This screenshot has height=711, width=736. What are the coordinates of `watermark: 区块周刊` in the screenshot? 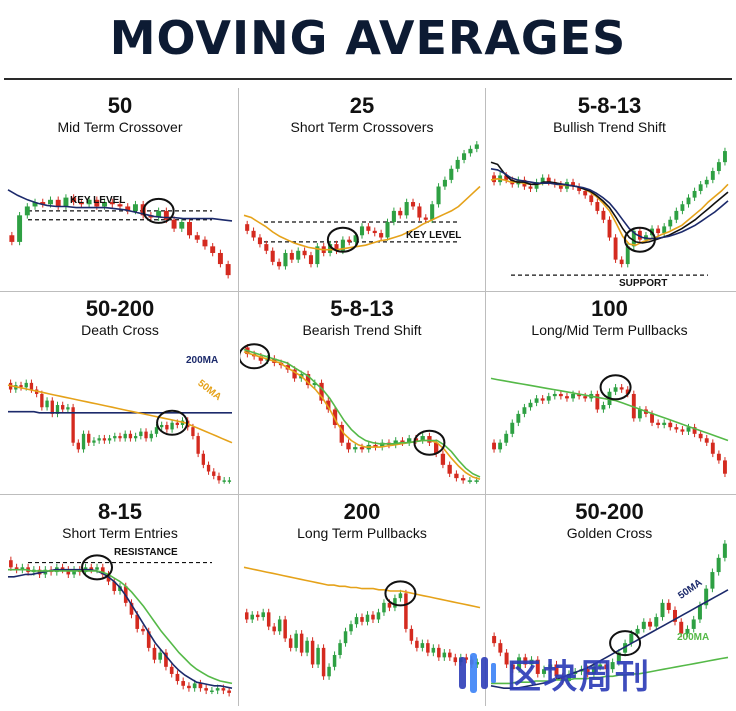 It's located at (553, 673).